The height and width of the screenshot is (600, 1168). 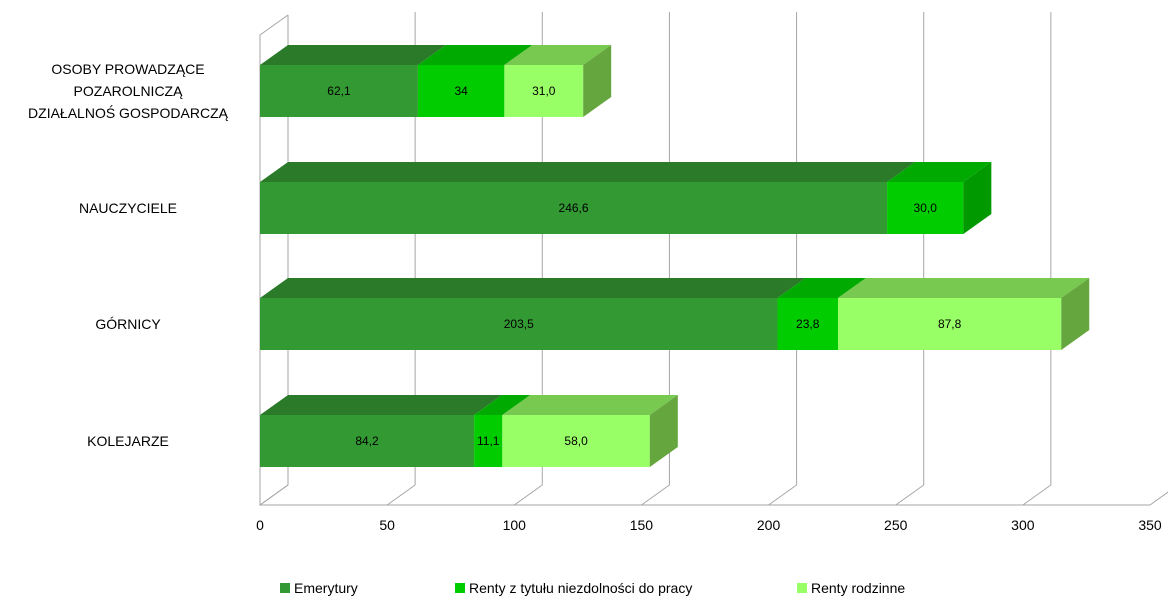 I want to click on x-tick-label: 350, so click(x=1150, y=525).